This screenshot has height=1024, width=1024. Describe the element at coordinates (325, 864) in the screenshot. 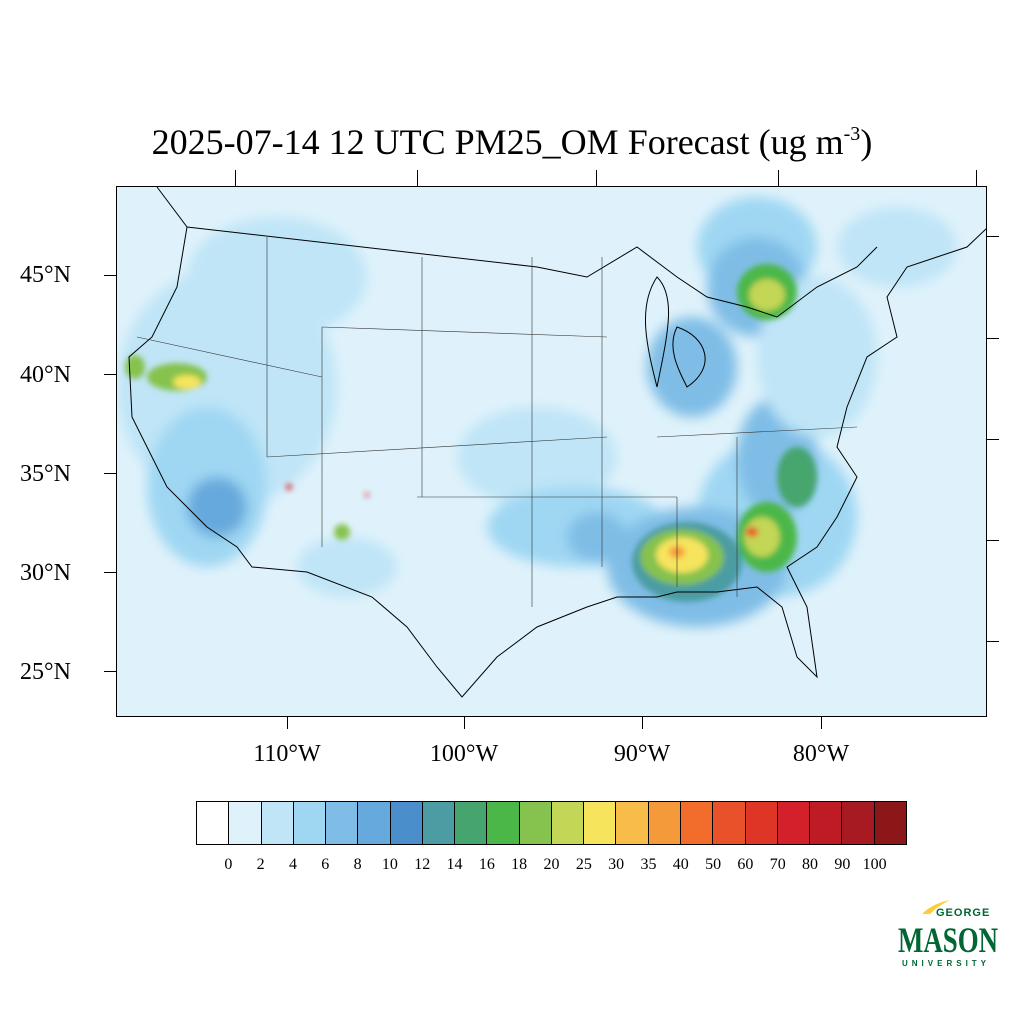

I see `colorbar-label: 6` at that location.